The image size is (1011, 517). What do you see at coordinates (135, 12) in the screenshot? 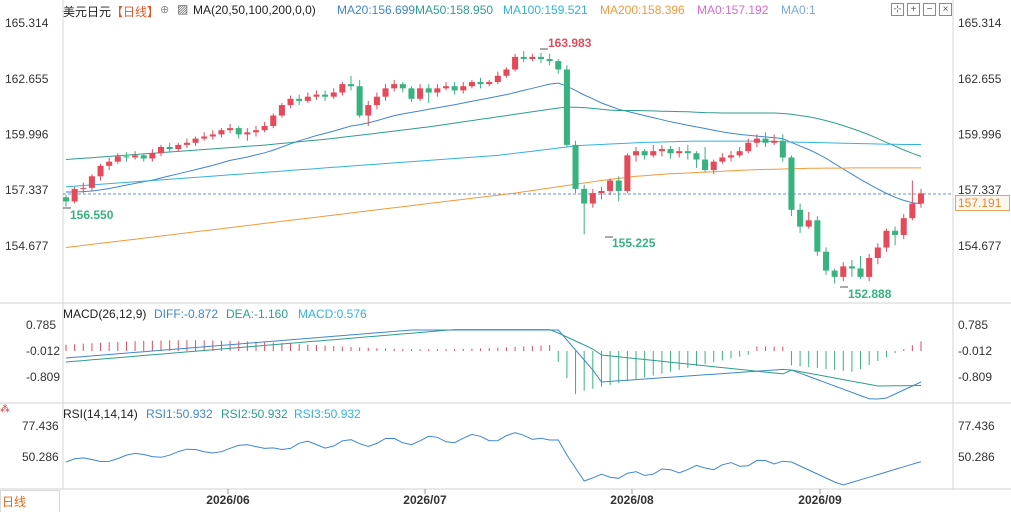
I see `period-label: 【日线】` at bounding box center [135, 12].